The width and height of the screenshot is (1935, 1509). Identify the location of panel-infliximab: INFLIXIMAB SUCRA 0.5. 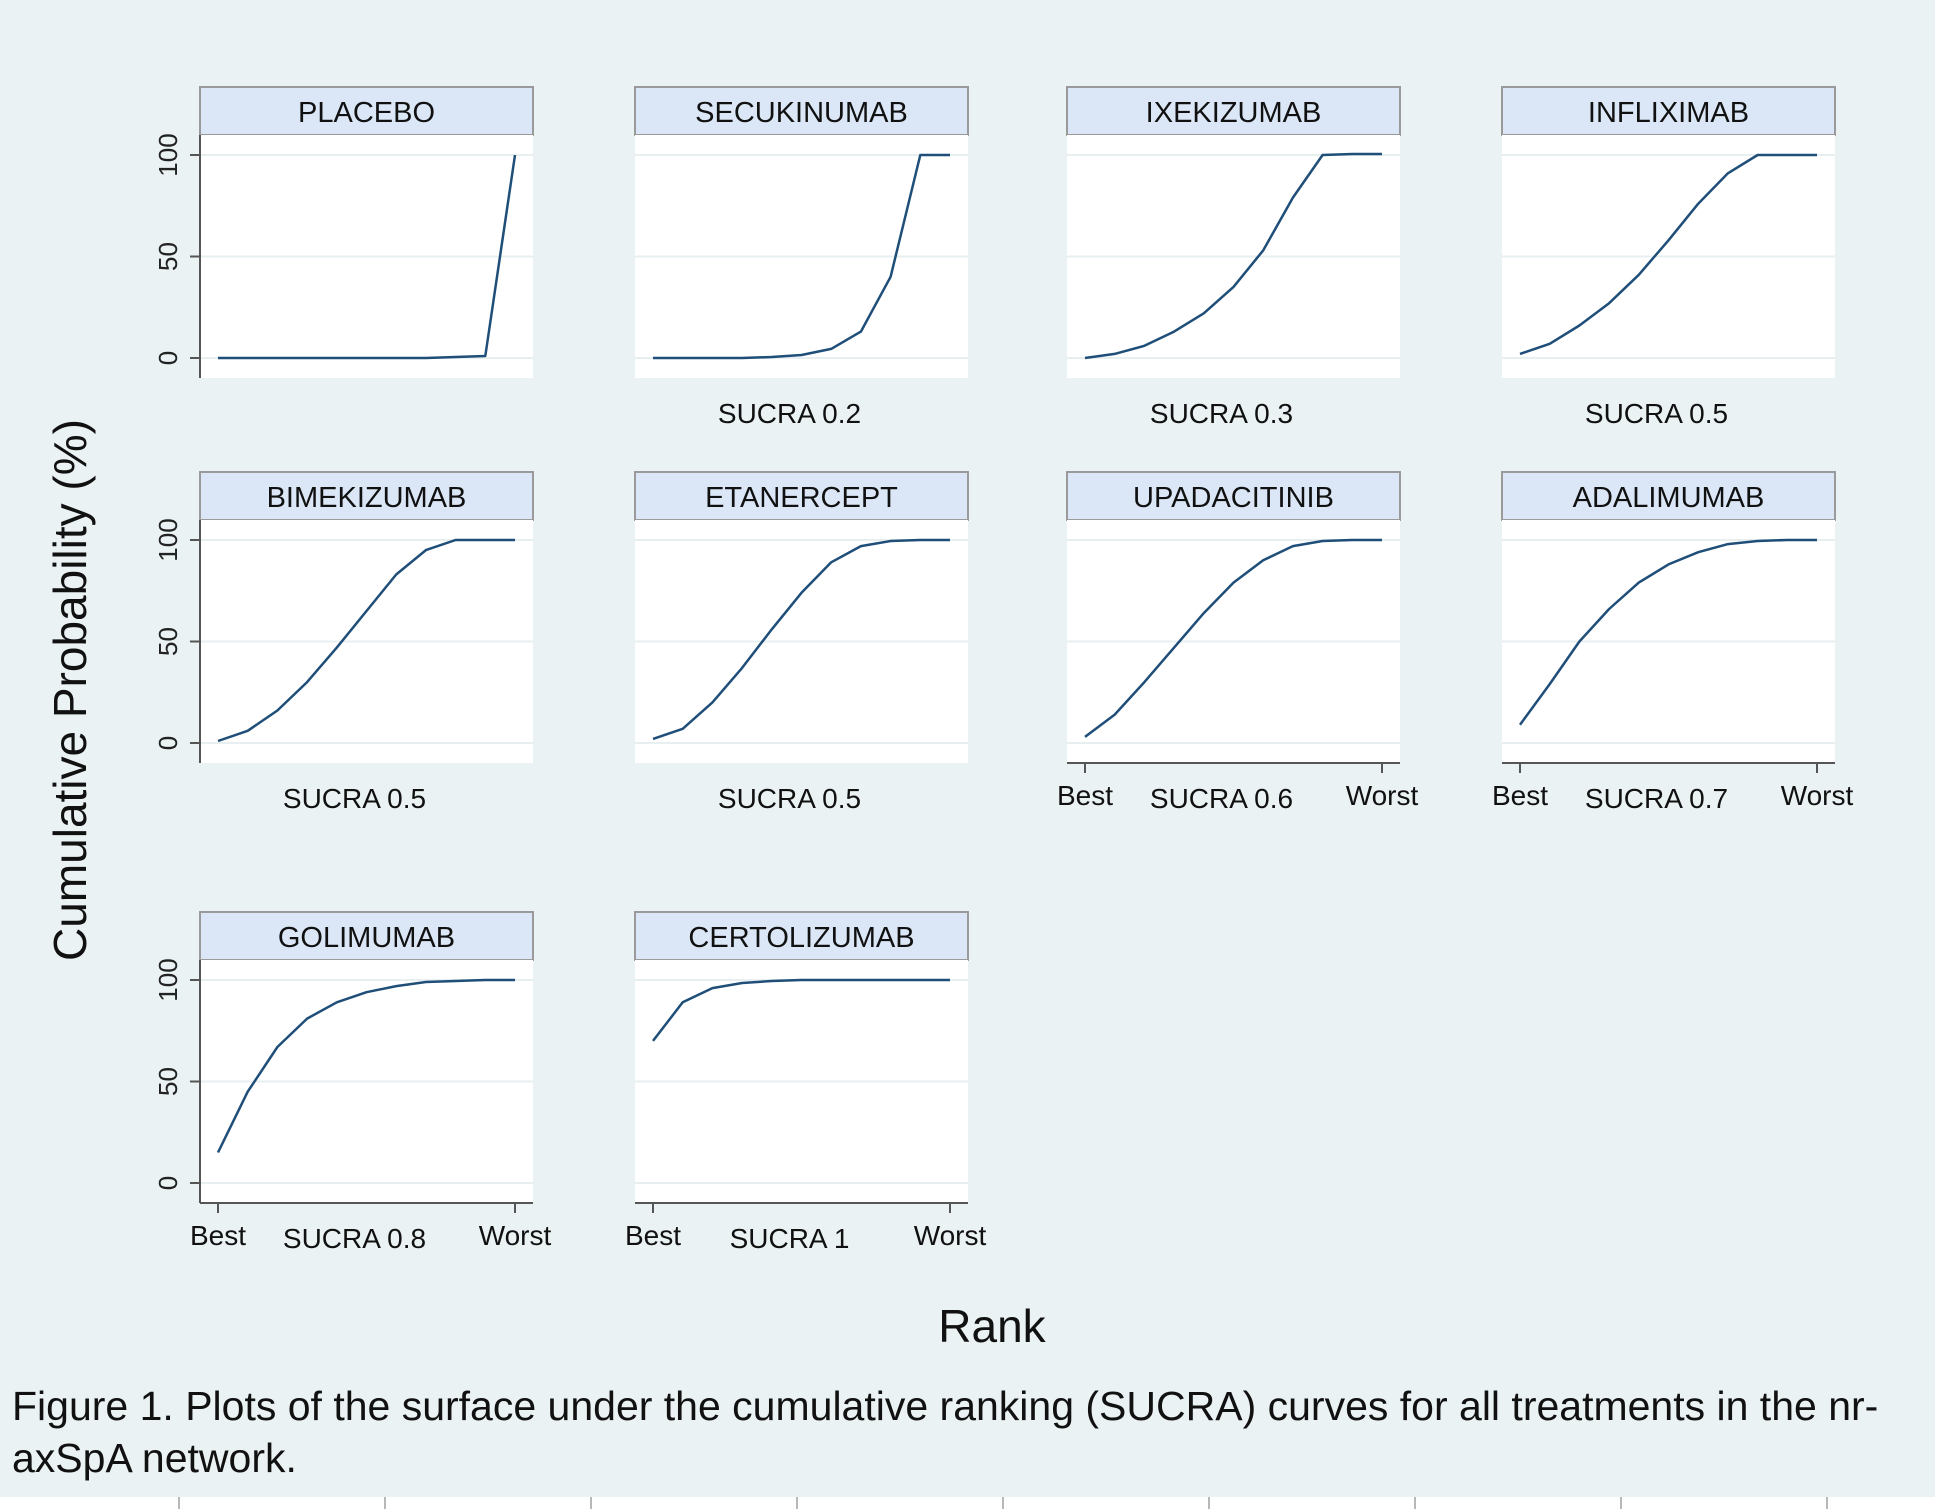
(1668, 257).